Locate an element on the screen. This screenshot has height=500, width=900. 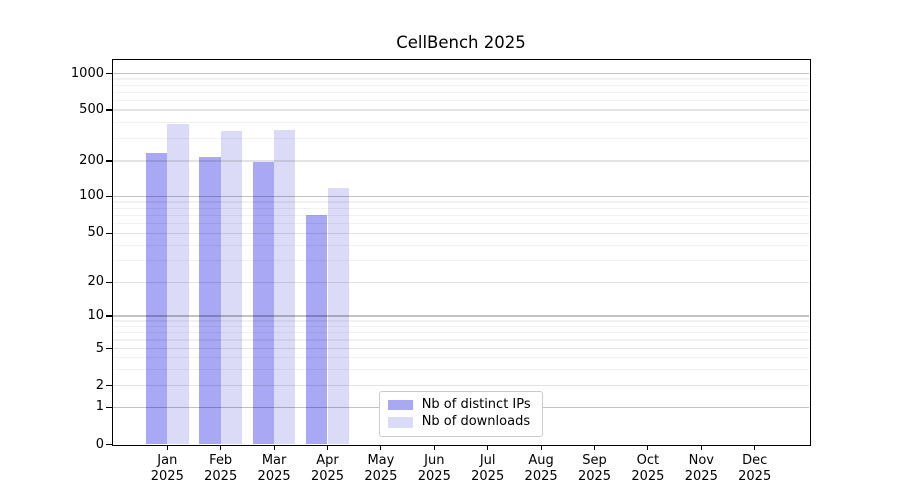
x-tick-label-dec: Dec 2025 is located at coordinates (755, 469).